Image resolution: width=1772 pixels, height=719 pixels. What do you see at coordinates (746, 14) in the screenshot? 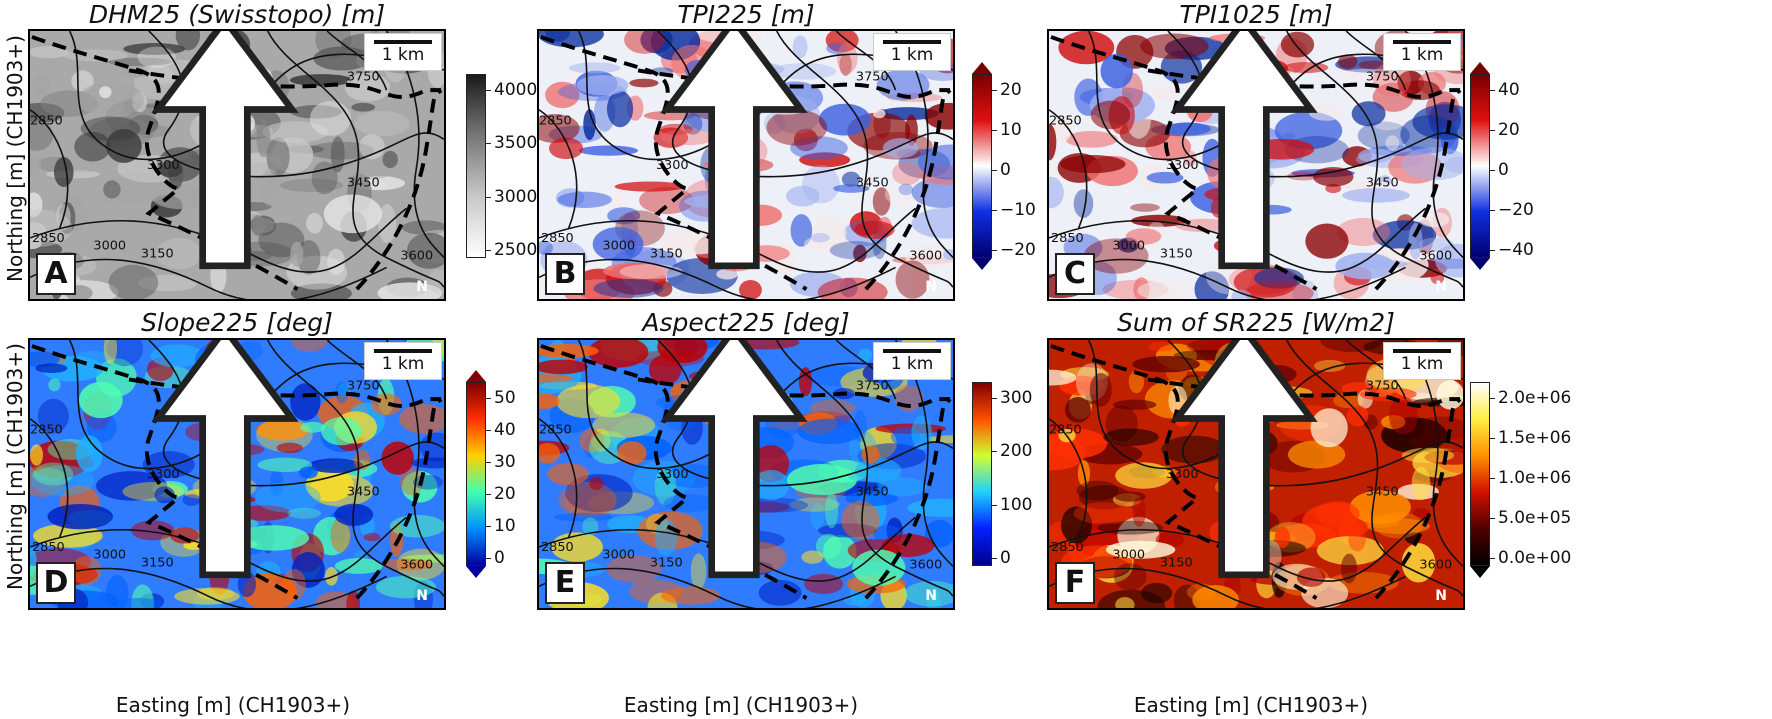
I see `panel-title-b: TPI225 [m]` at bounding box center [746, 14].